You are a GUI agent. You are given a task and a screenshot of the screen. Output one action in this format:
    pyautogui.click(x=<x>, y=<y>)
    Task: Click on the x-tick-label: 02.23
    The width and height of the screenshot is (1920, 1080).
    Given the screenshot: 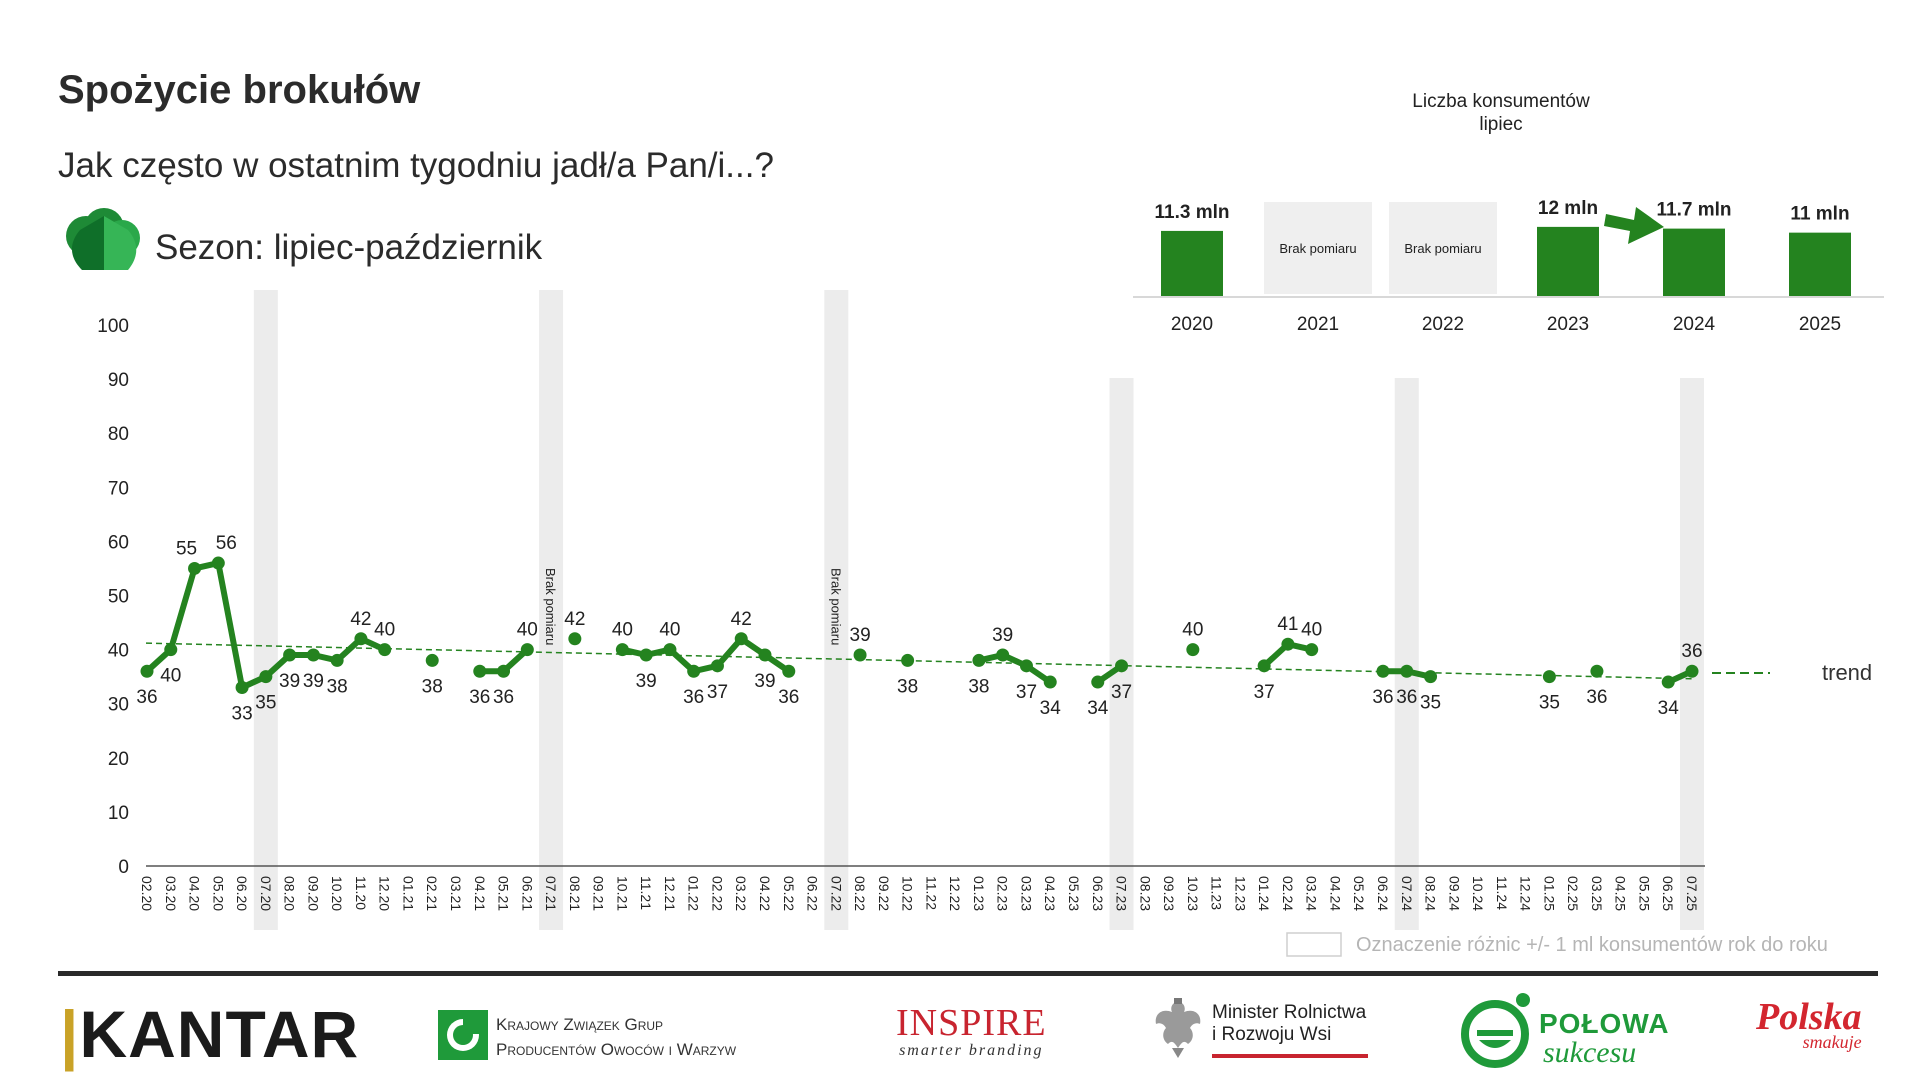 What is the action you would take?
    pyautogui.click(x=1003, y=893)
    